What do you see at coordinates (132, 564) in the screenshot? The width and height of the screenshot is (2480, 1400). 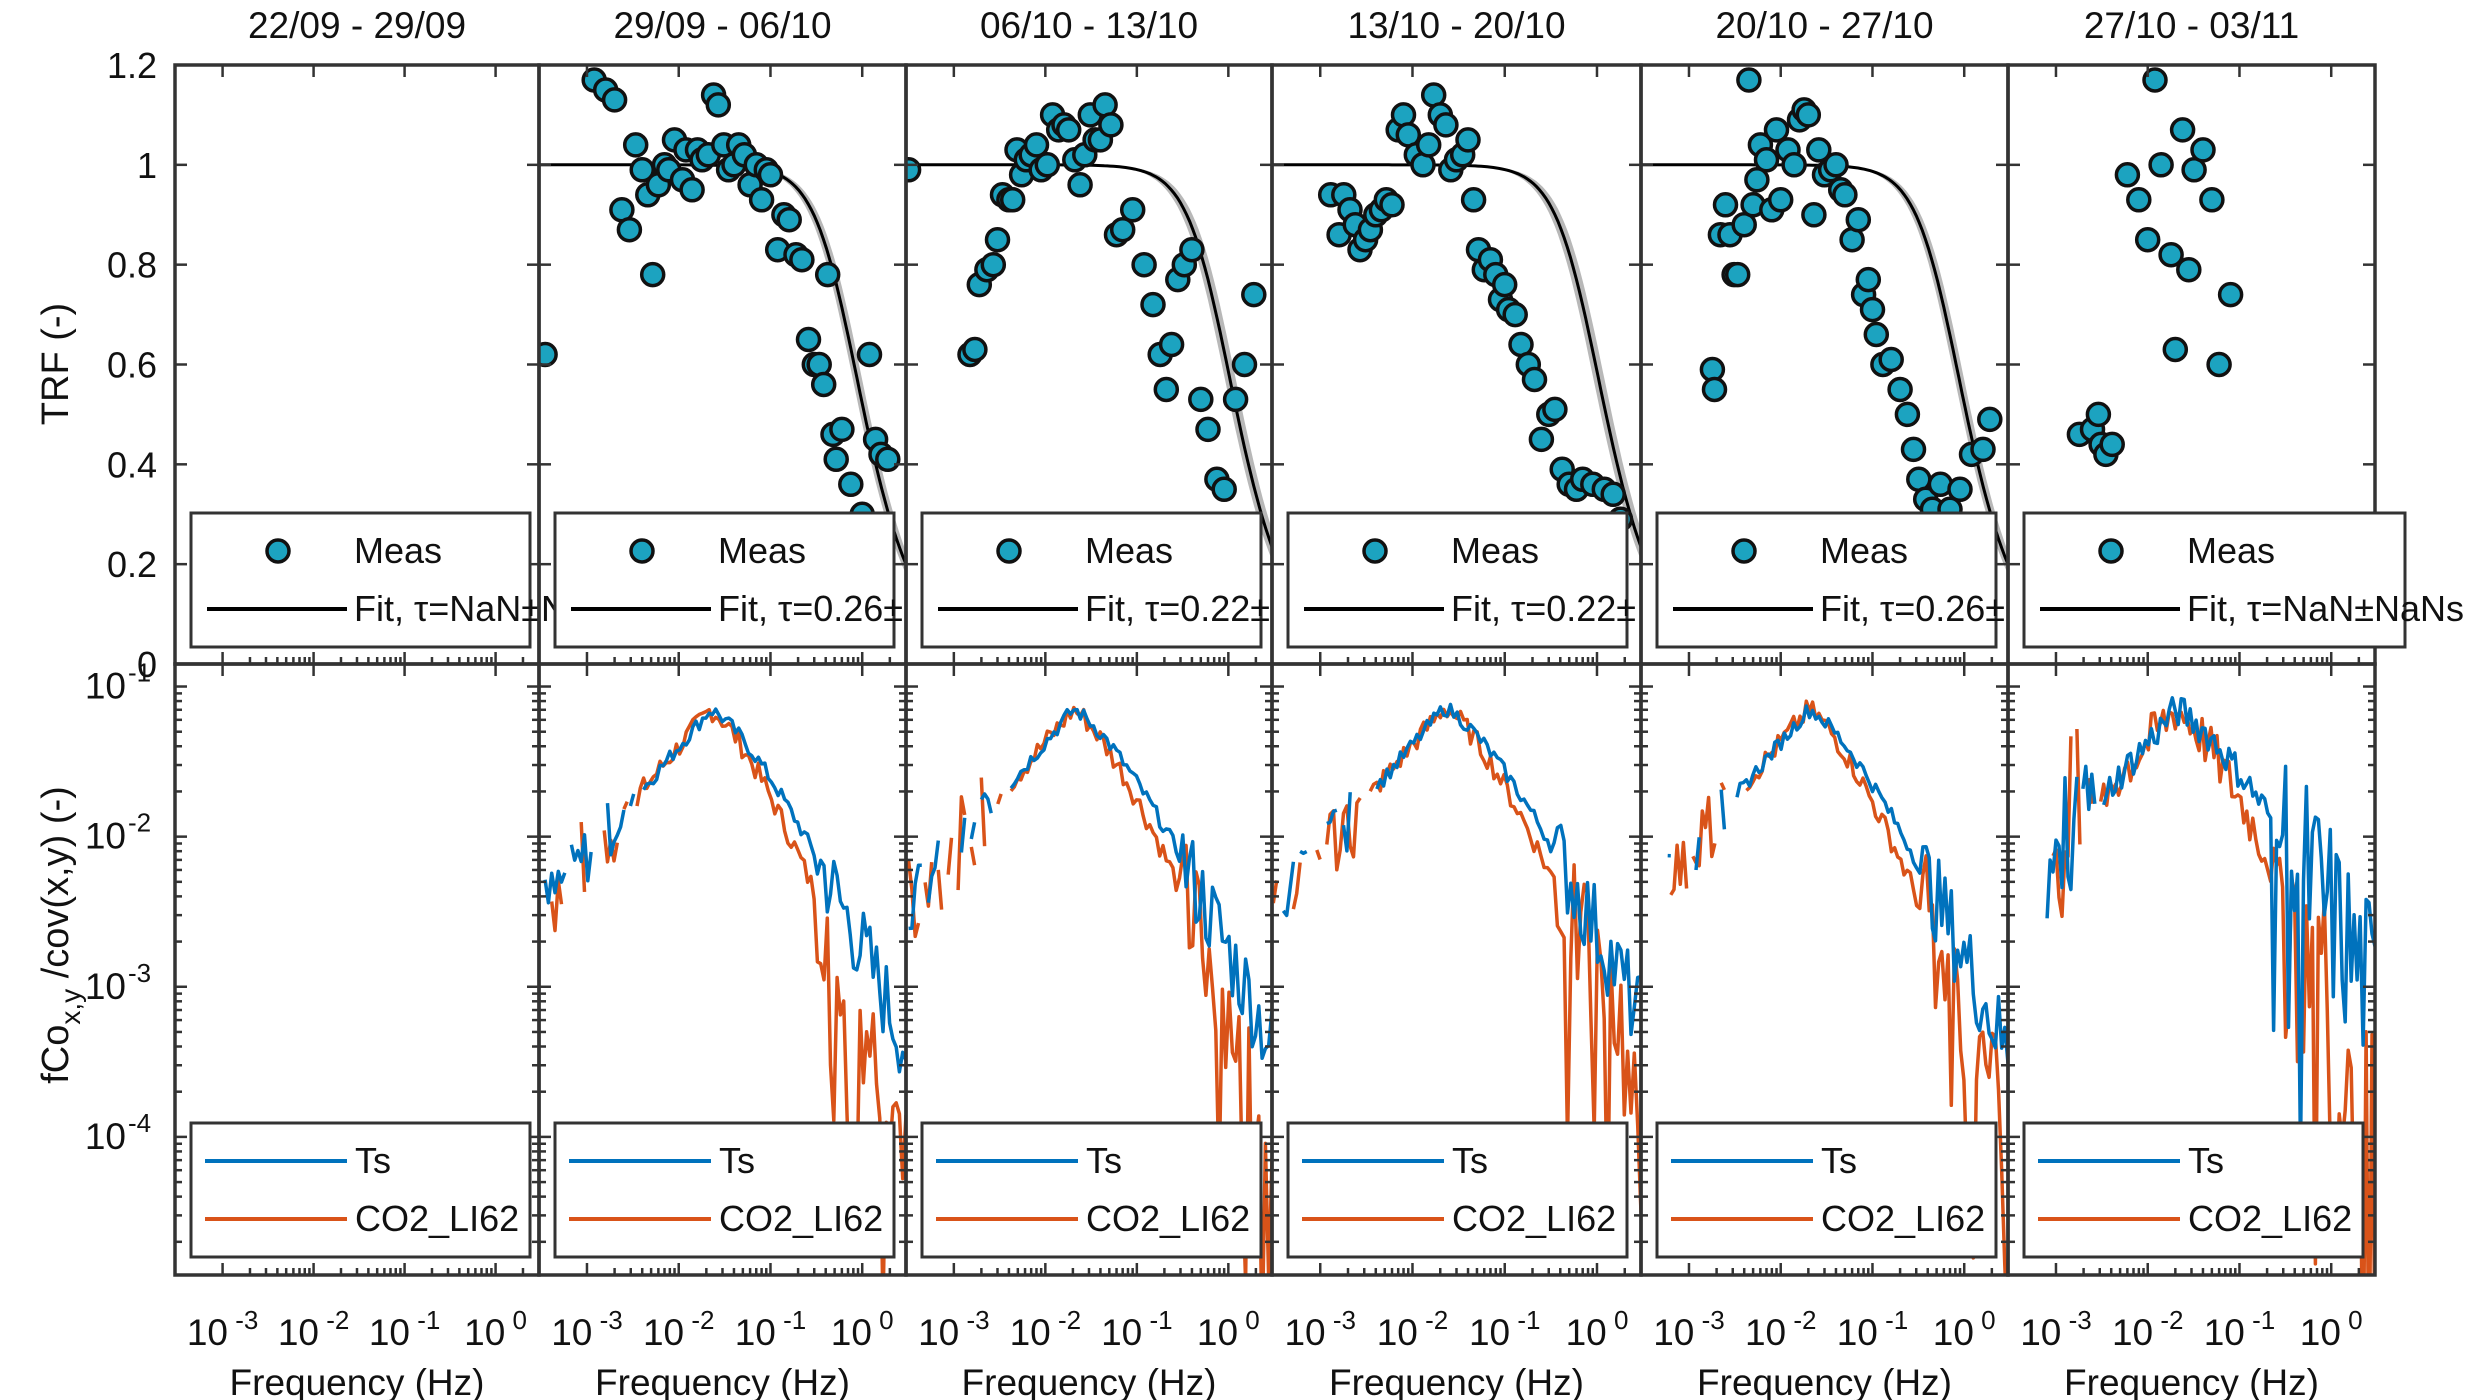 I see `y-tick-label: 0.2` at bounding box center [132, 564].